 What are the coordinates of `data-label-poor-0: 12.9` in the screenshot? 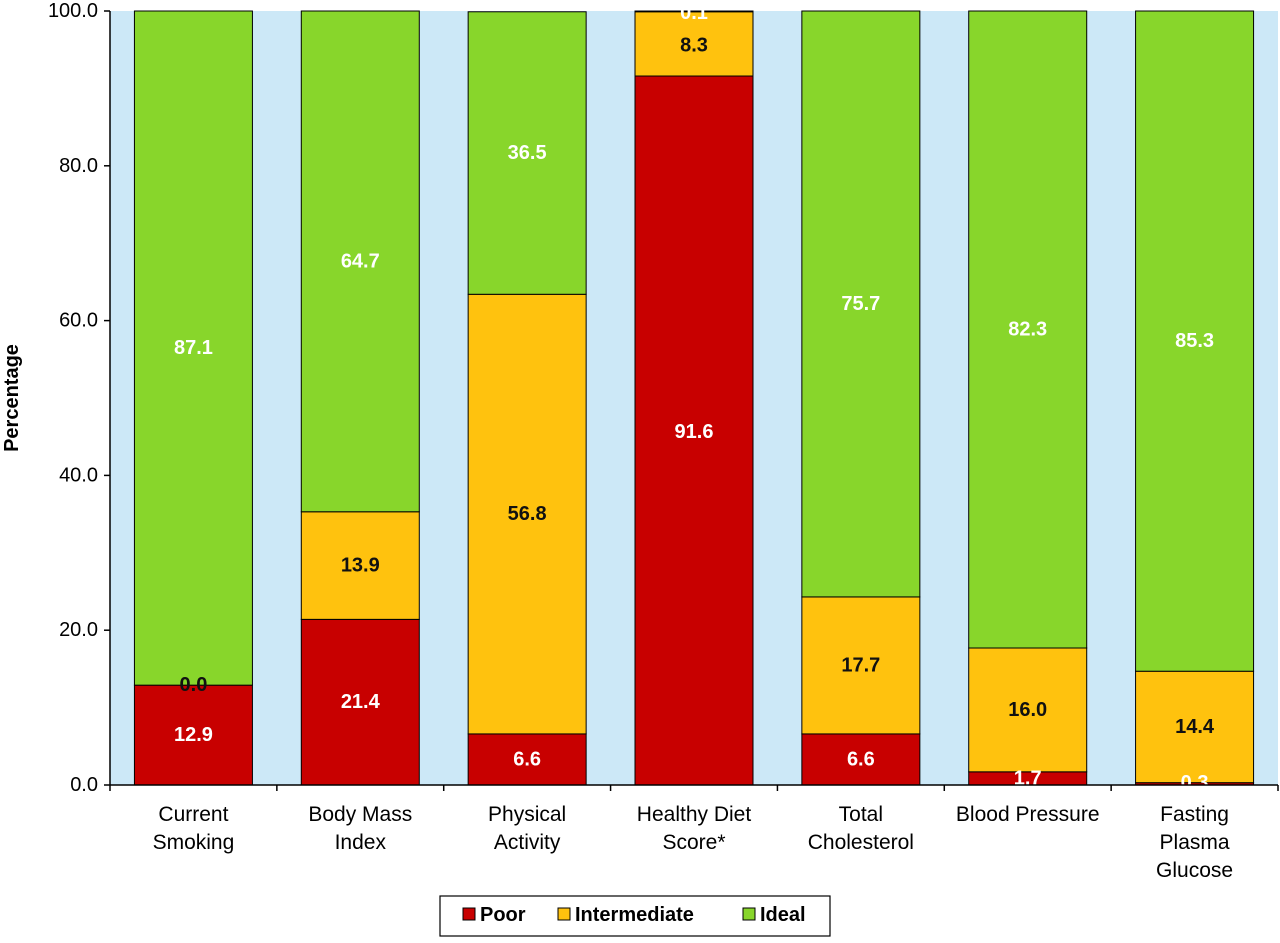 It's located at (193, 735).